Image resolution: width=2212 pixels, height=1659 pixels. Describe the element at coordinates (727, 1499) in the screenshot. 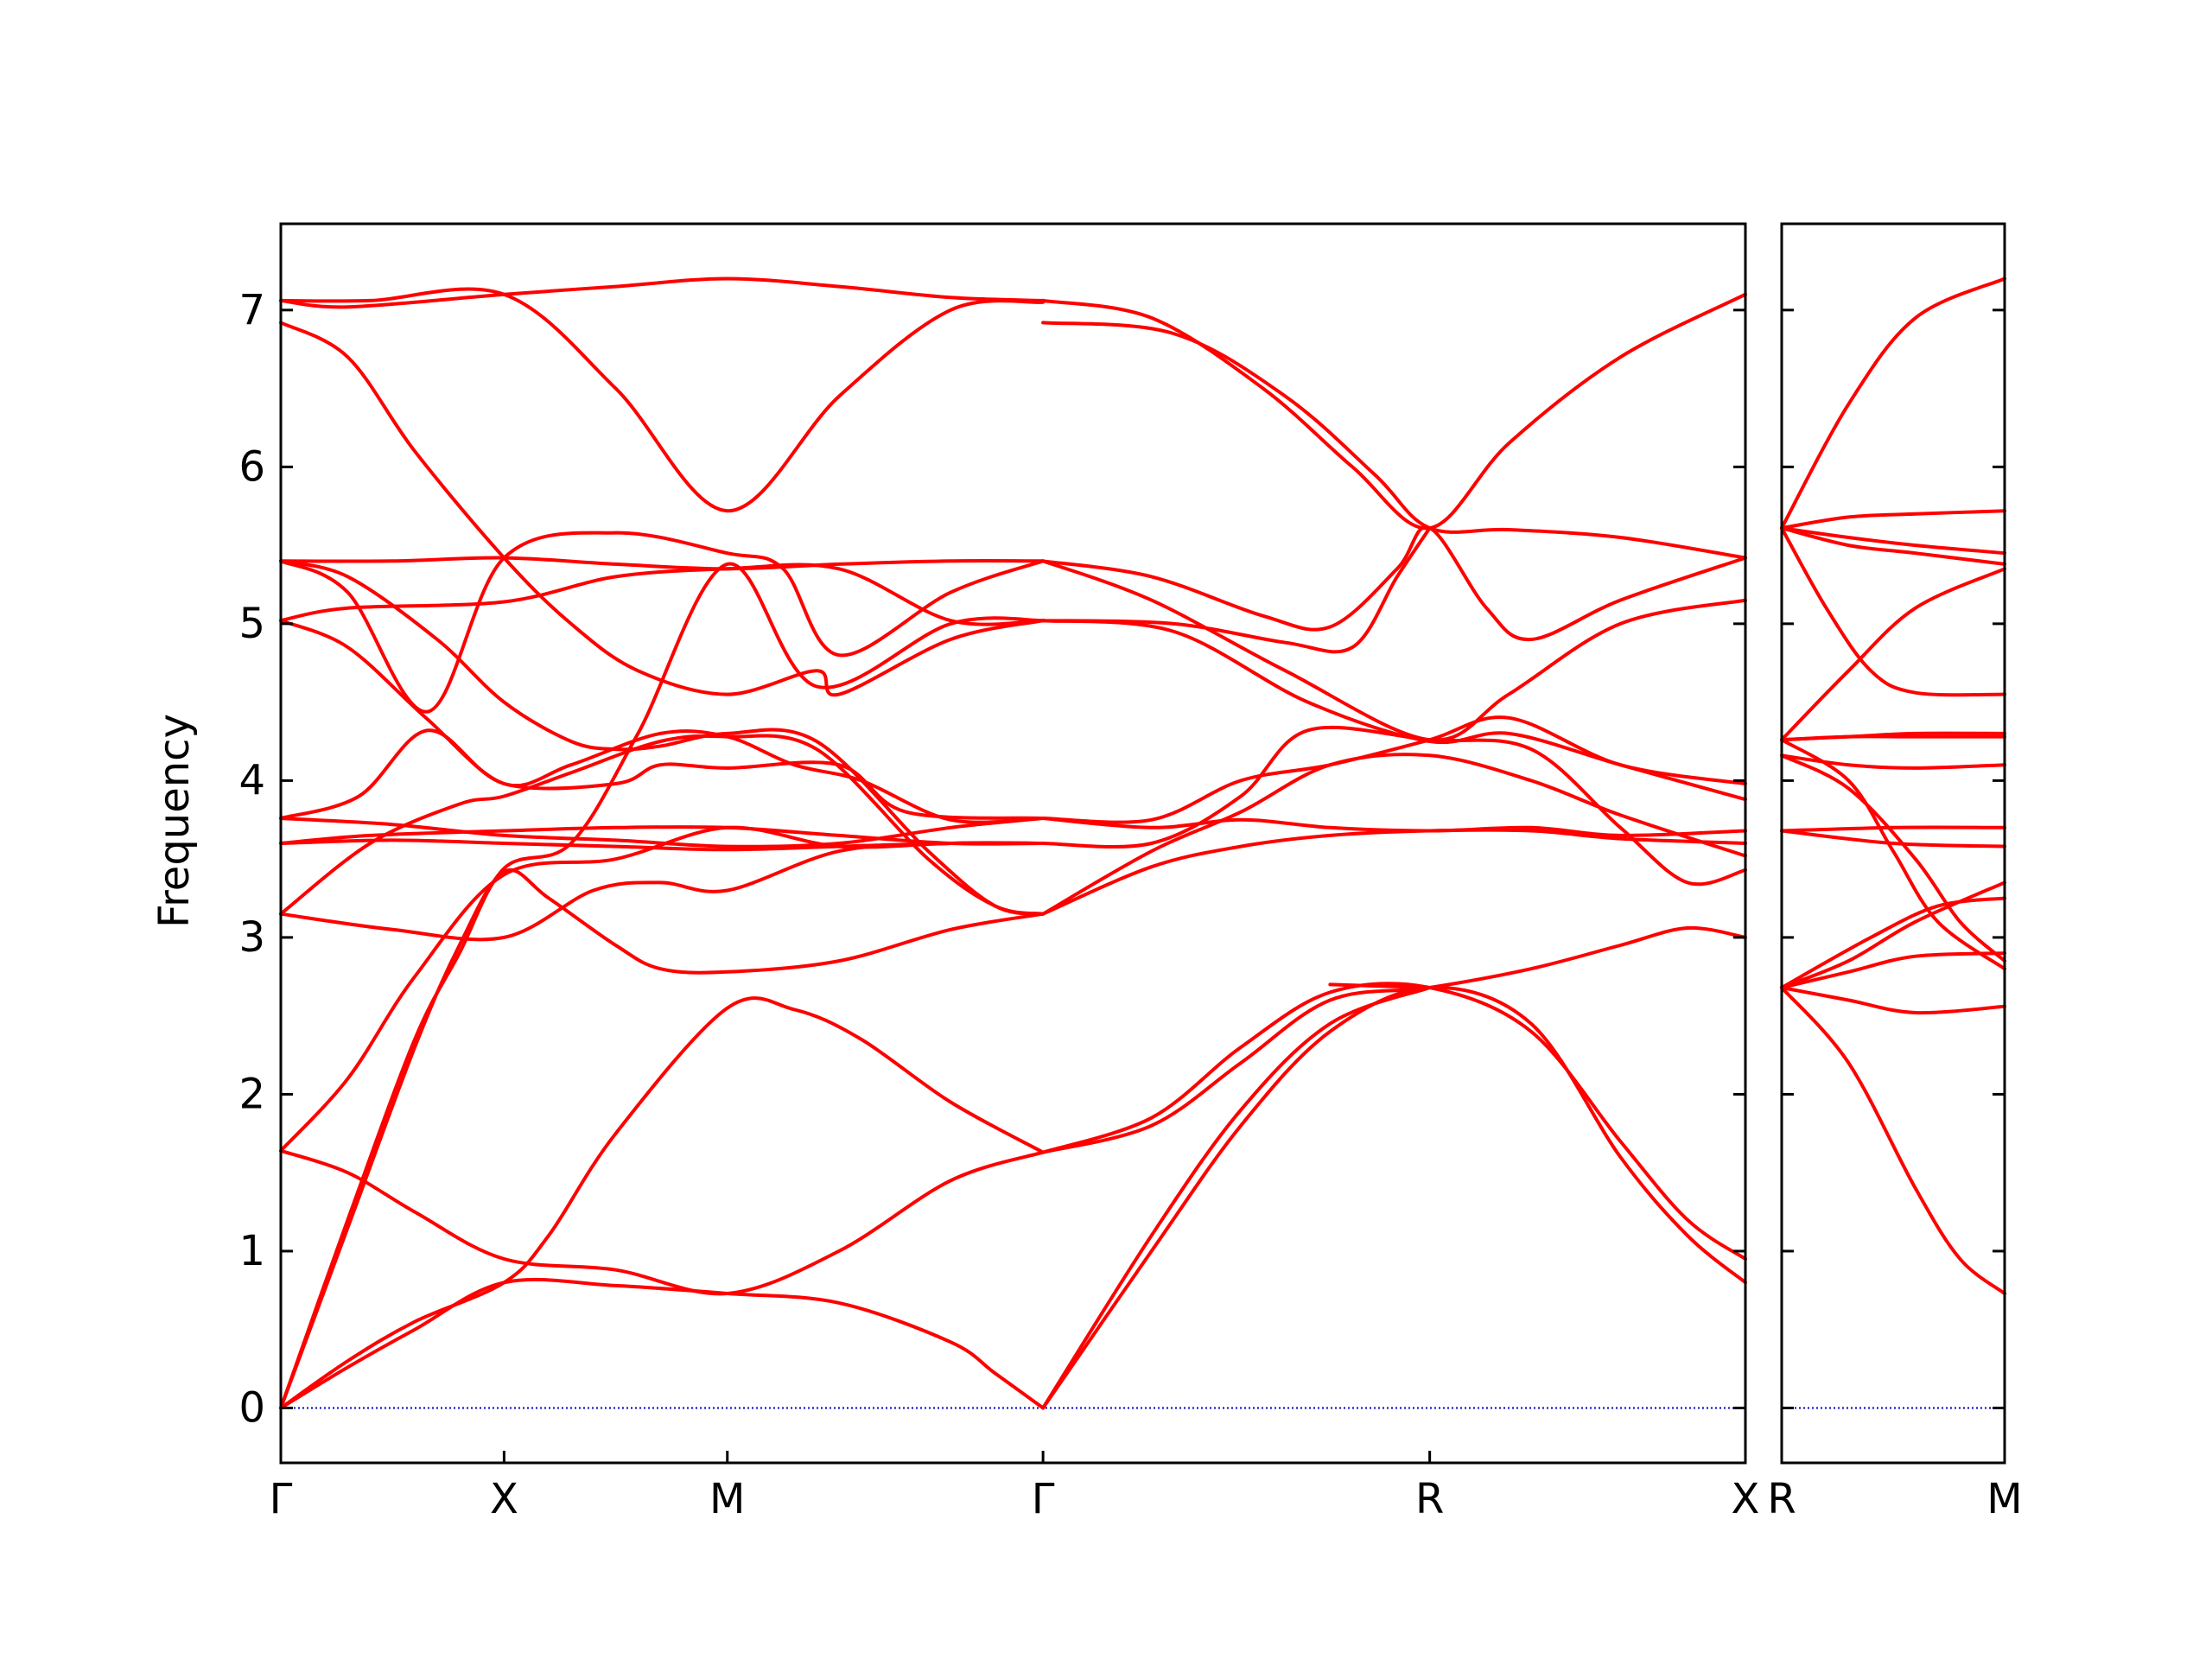

I see `x-tick-label-main-2: M` at that location.